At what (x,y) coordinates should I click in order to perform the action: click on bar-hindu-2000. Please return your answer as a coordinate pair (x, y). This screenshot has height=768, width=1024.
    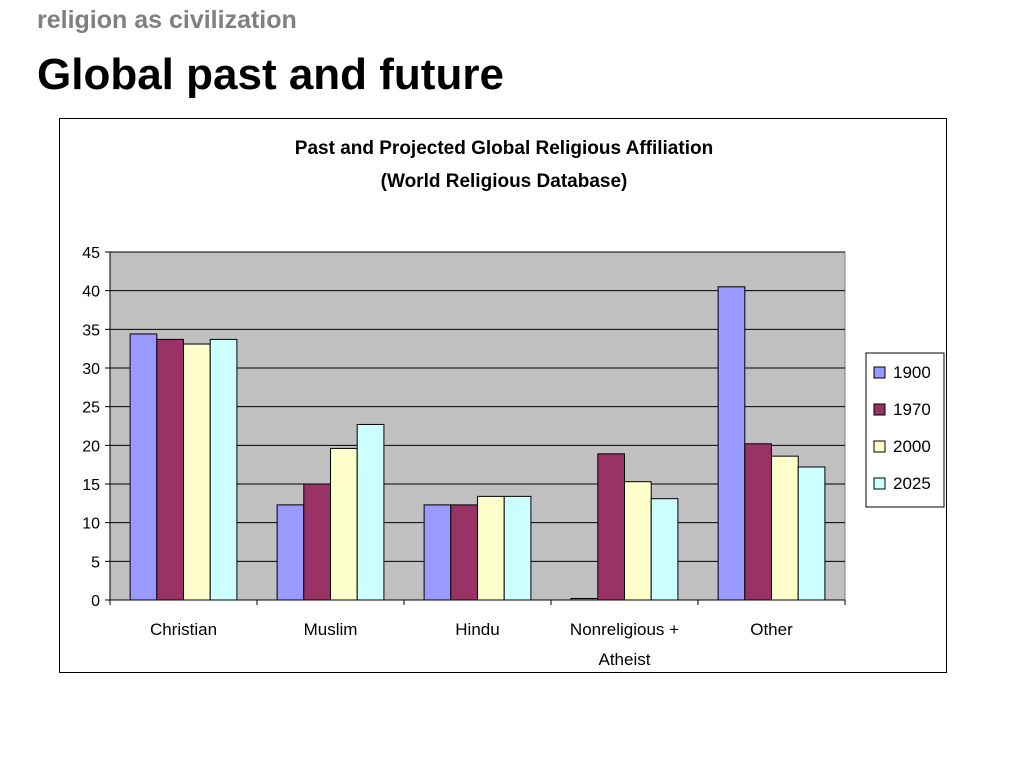
    Looking at the image, I should click on (491, 548).